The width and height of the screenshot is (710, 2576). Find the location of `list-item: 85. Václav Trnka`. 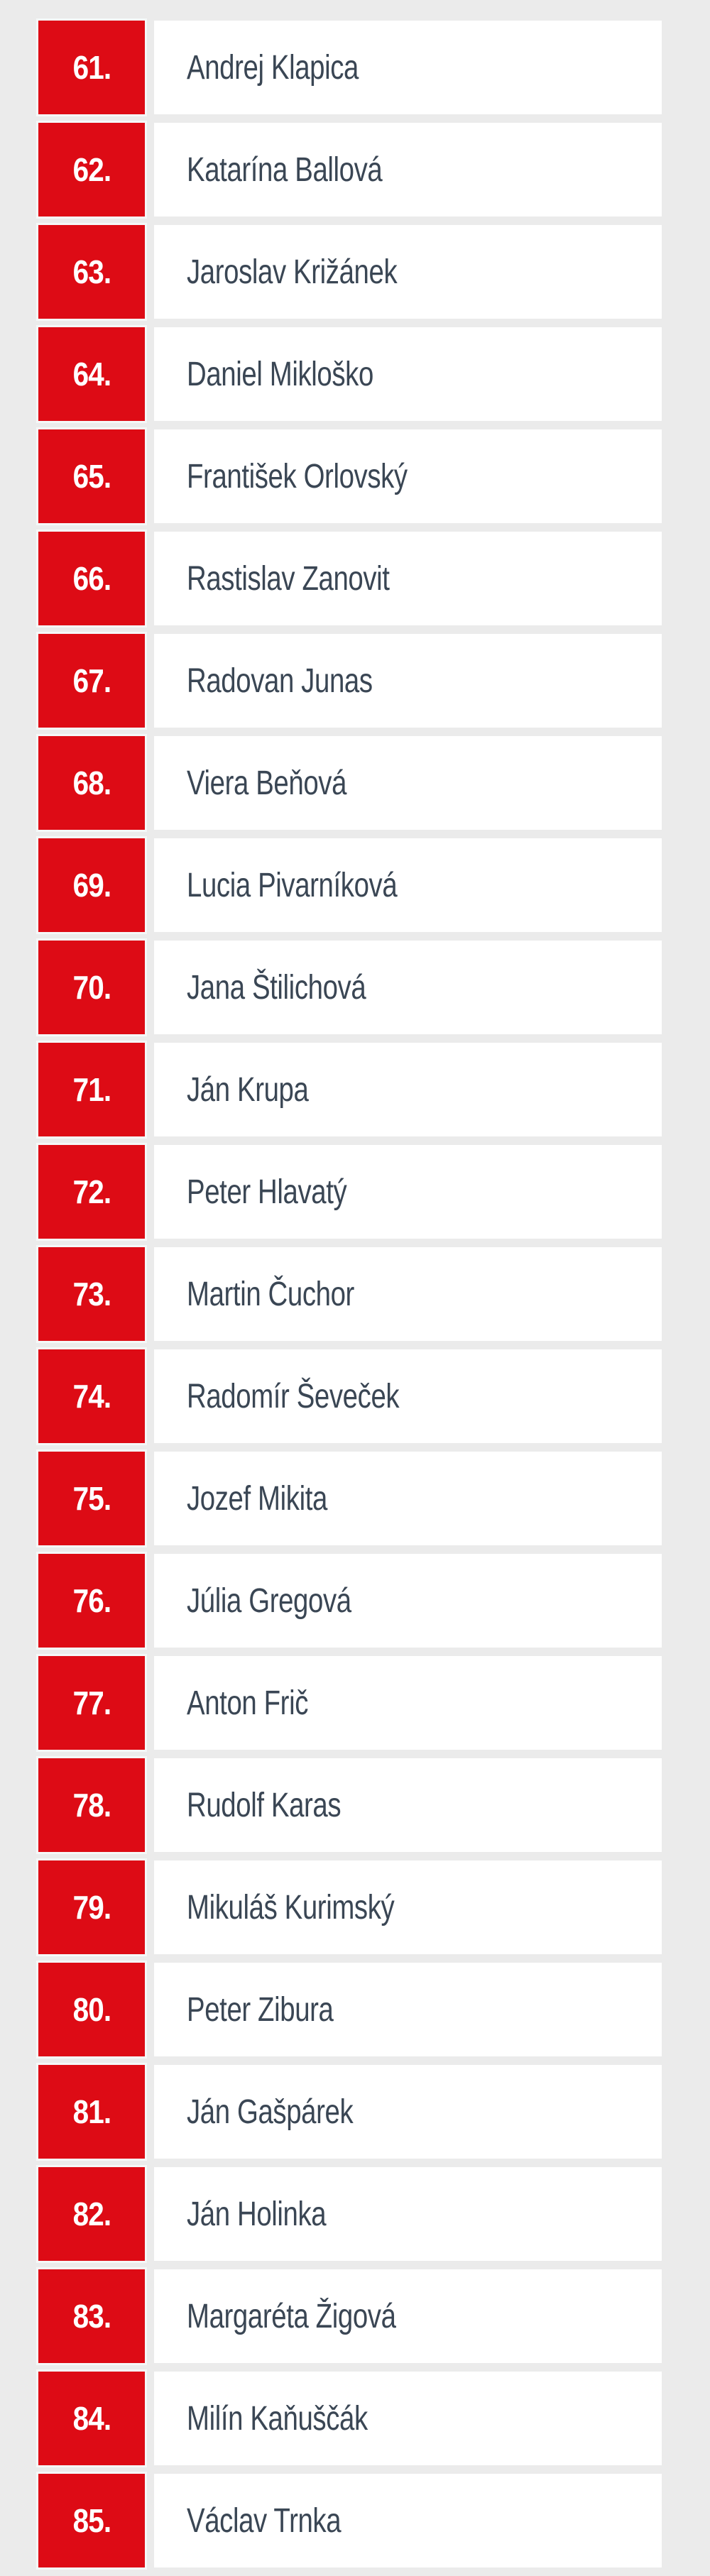

list-item: 85. Václav Trnka is located at coordinates (374, 2520).